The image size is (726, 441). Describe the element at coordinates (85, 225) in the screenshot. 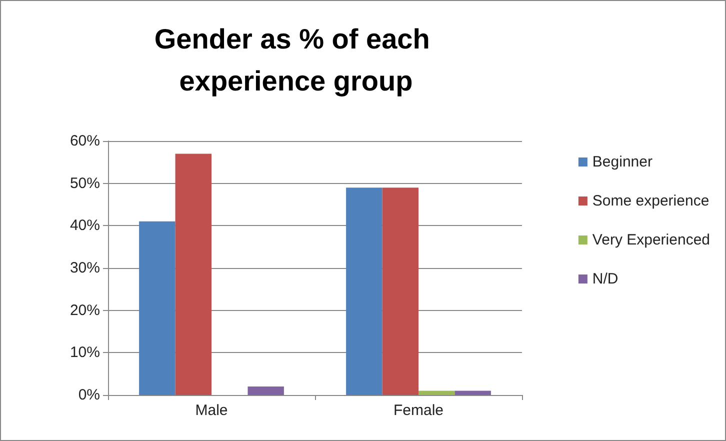

I see `y-tick-label: 40%` at that location.